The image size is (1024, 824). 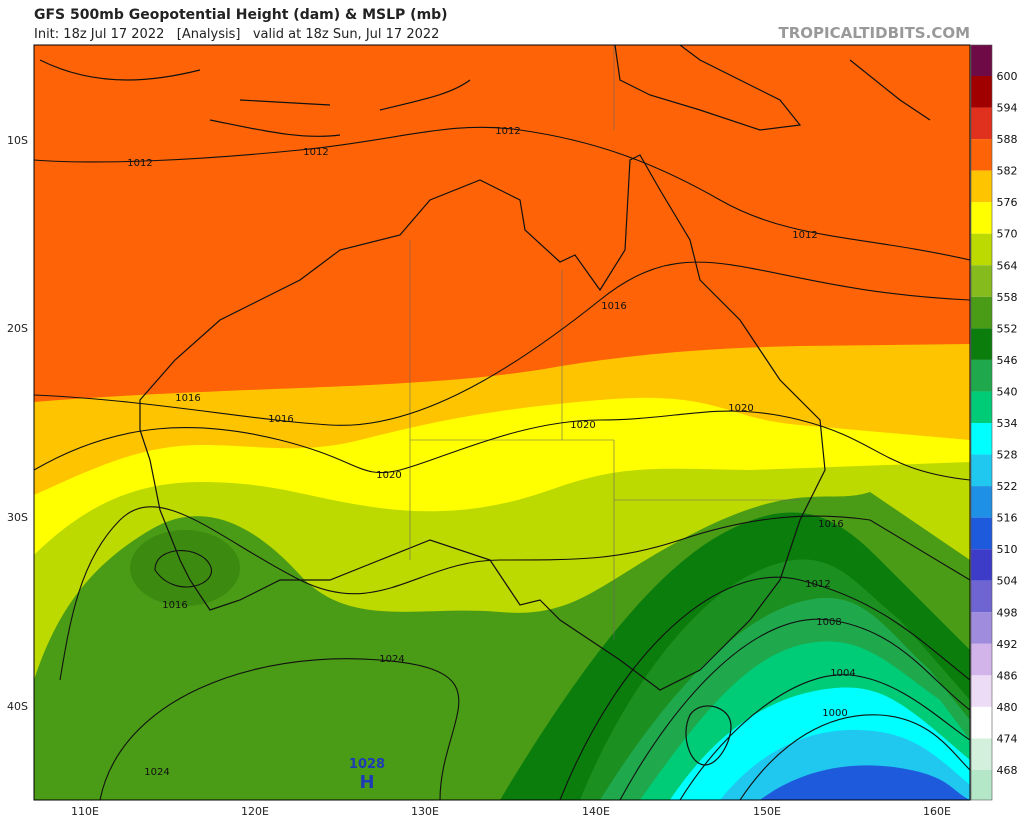 What do you see at coordinates (596, 811) in the screenshot?
I see `lon-label: 140E` at bounding box center [596, 811].